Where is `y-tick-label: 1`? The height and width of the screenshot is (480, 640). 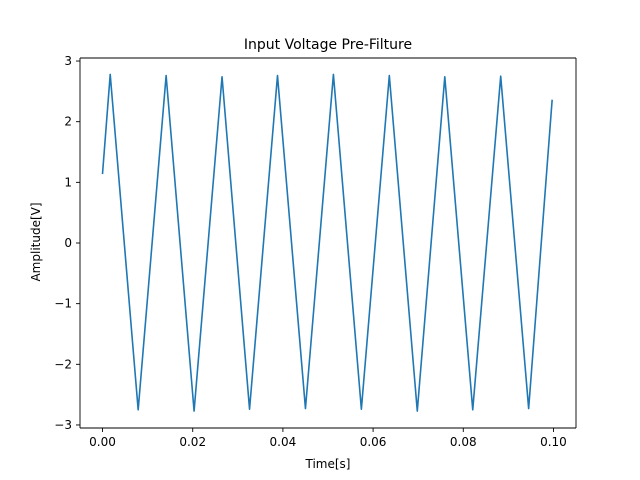
y-tick-label: 1 is located at coordinates (68, 182).